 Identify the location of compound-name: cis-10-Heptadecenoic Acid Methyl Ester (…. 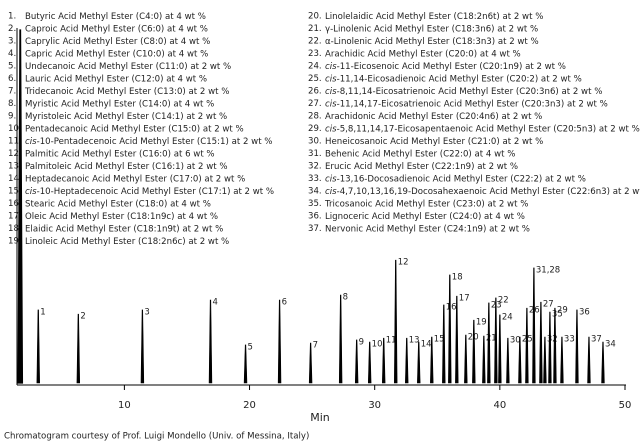
(149, 192).